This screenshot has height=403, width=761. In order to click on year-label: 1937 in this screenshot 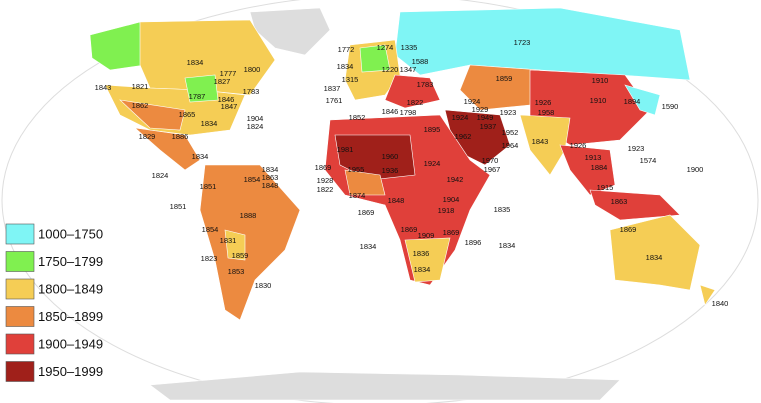, I will do `click(488, 126)`.